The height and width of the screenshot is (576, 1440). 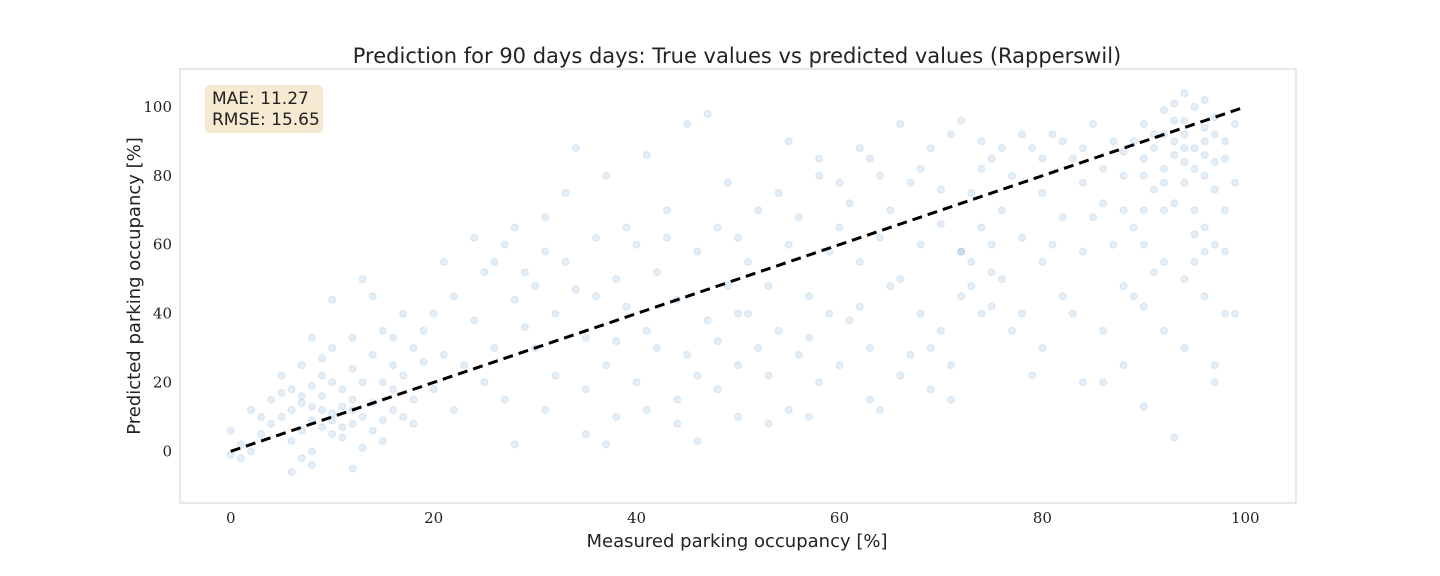 What do you see at coordinates (162, 245) in the screenshot?
I see `y-tick-label: 60` at bounding box center [162, 245].